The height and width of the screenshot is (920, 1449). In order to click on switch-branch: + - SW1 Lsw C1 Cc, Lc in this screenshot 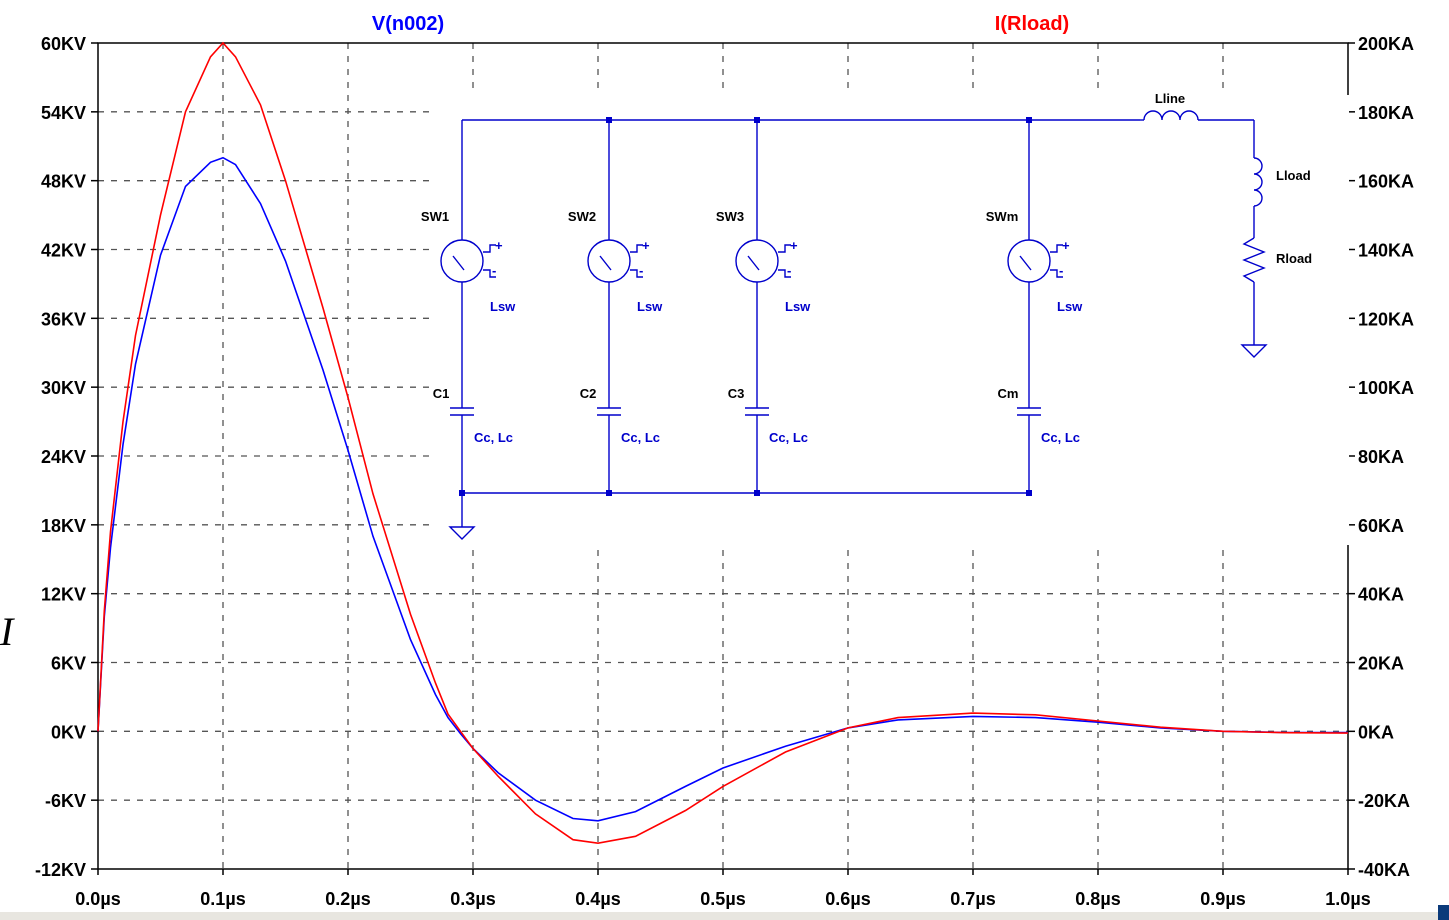, I will do `click(468, 306)`.